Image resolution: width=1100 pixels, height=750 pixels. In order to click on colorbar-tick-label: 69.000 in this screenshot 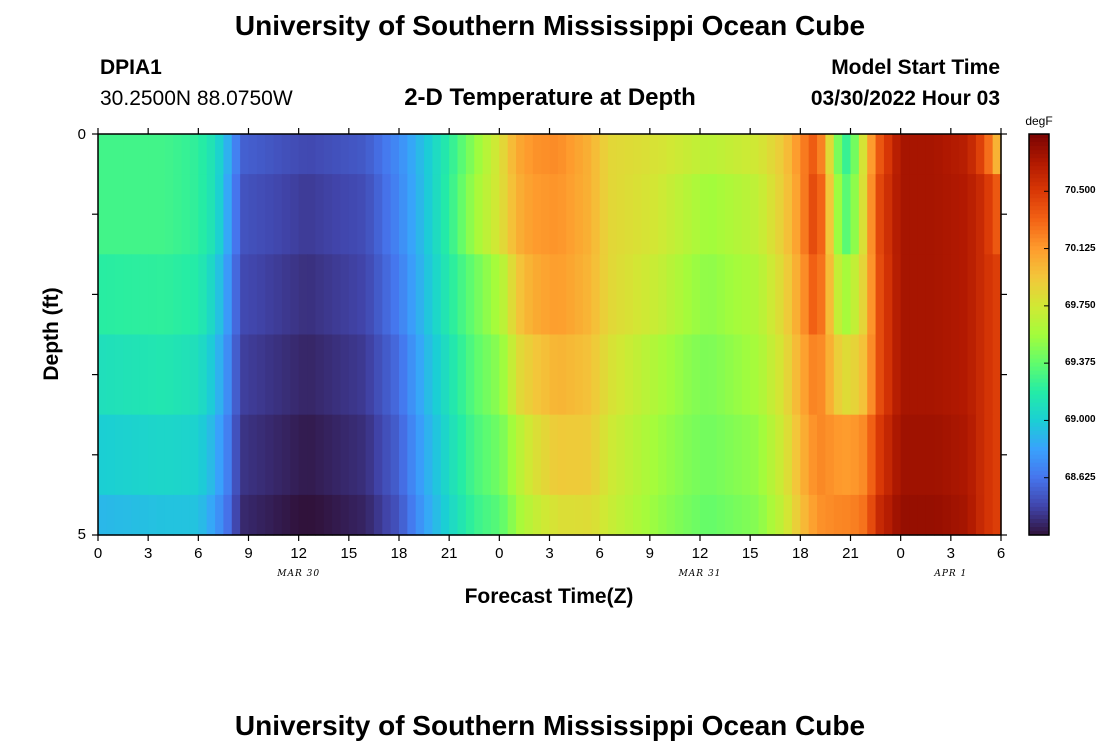, I will do `click(1080, 420)`.